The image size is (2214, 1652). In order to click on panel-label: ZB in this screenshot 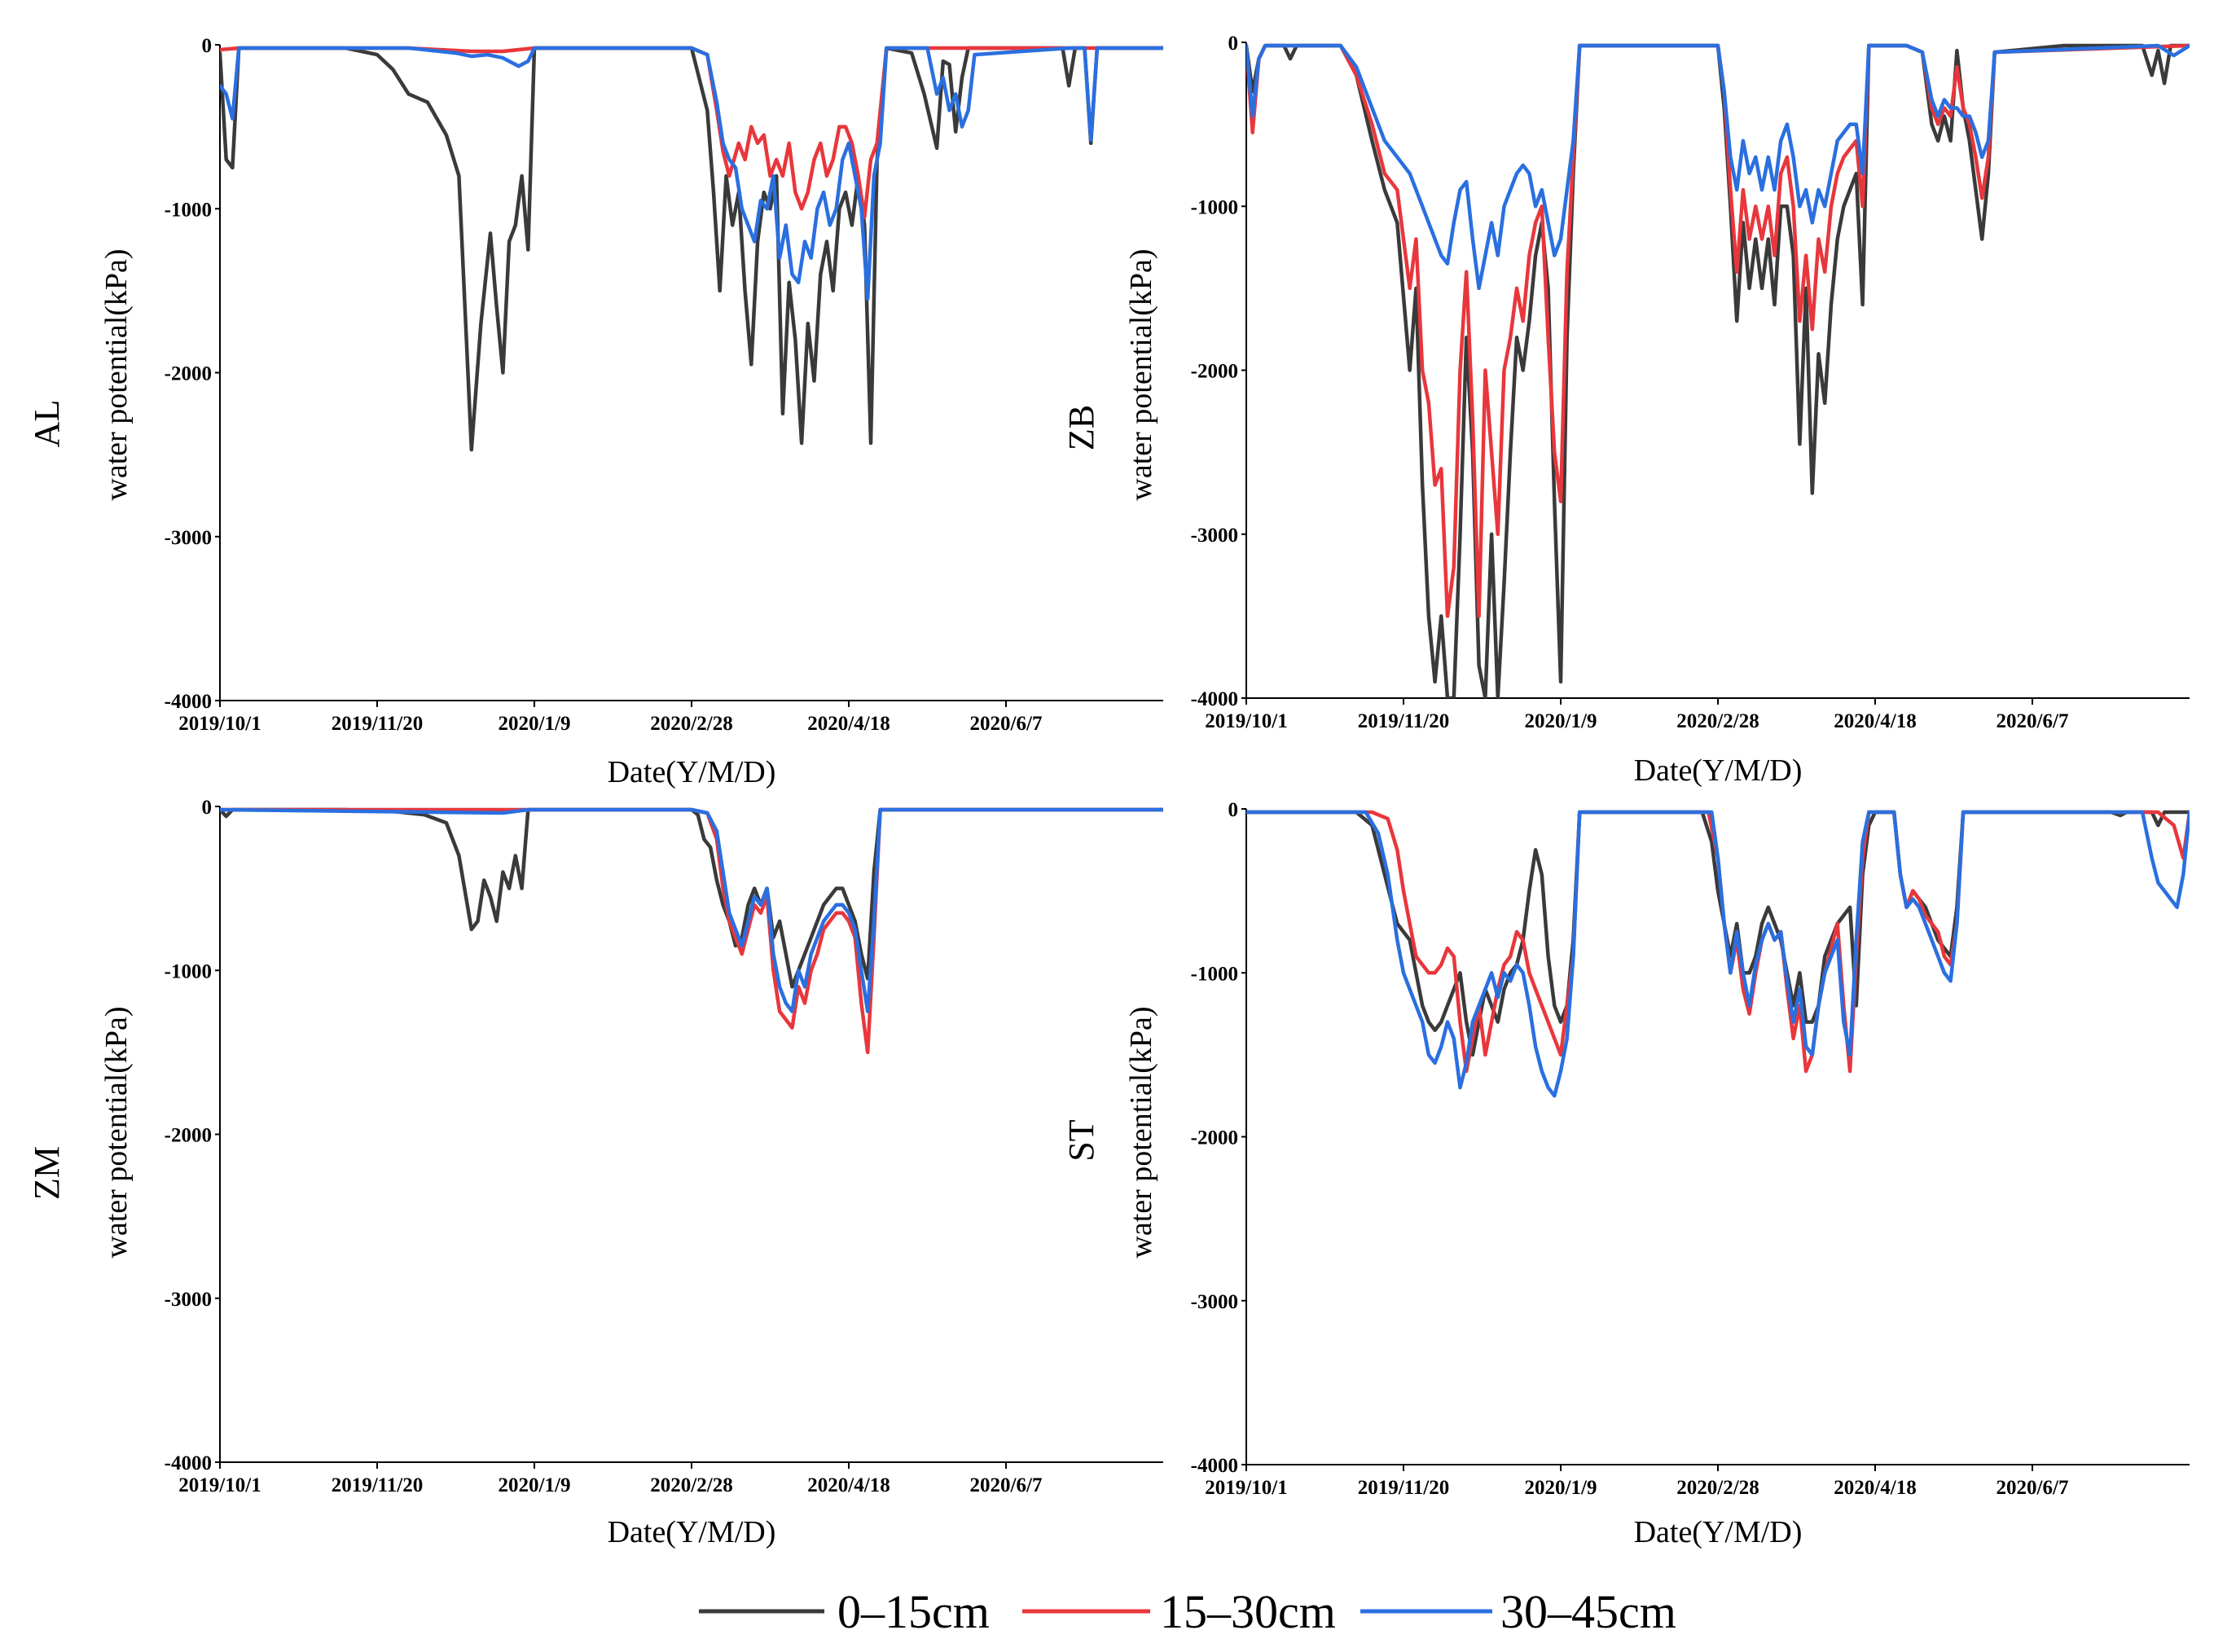, I will do `click(1081, 427)`.